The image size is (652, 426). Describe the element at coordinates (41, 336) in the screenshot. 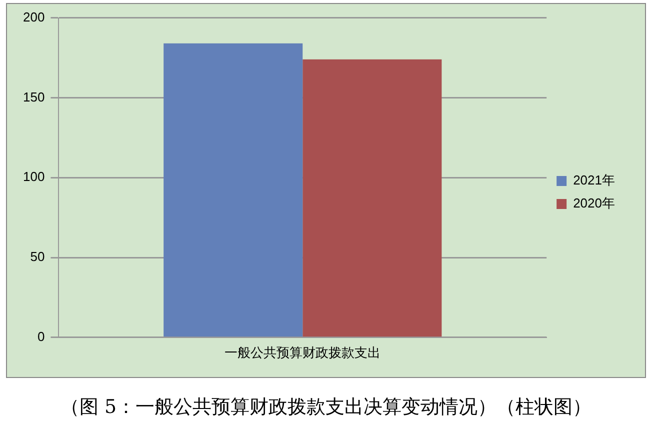

I see `y-tick-label: 0` at that location.